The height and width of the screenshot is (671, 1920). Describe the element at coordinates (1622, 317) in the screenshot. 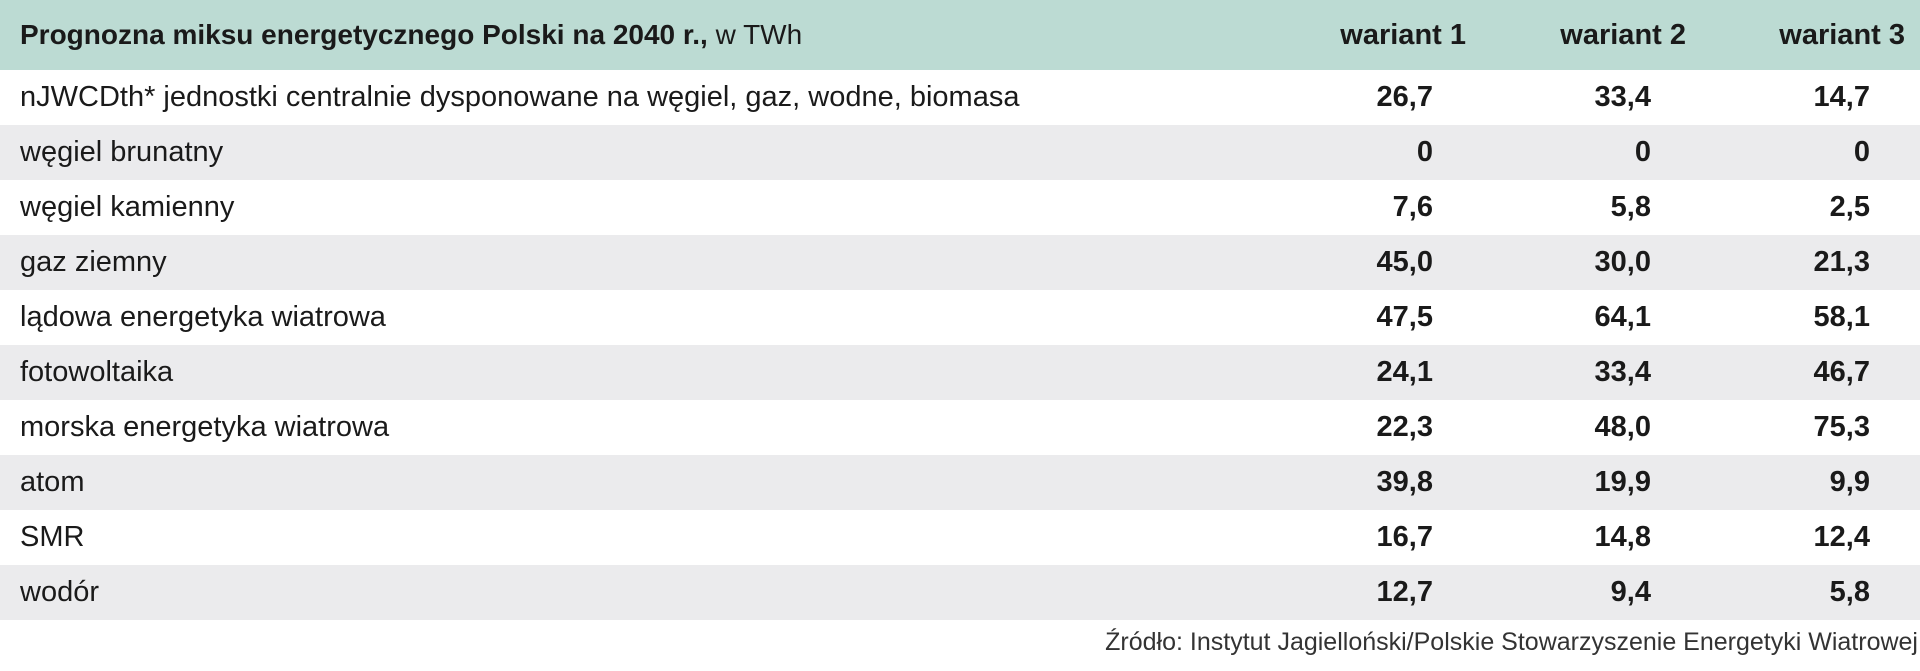

I see `value-cell: 64,1` at that location.